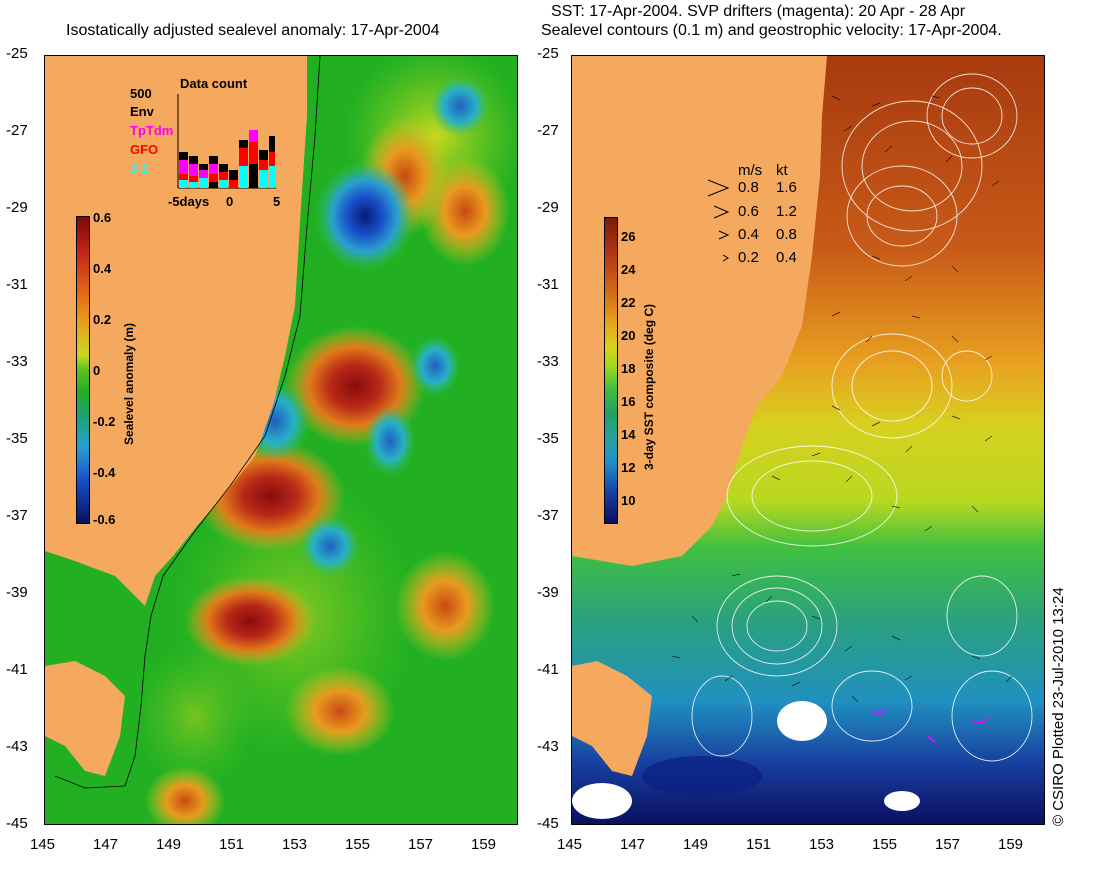  I want to click on velocity-ms-3: 0.2, so click(748, 257).